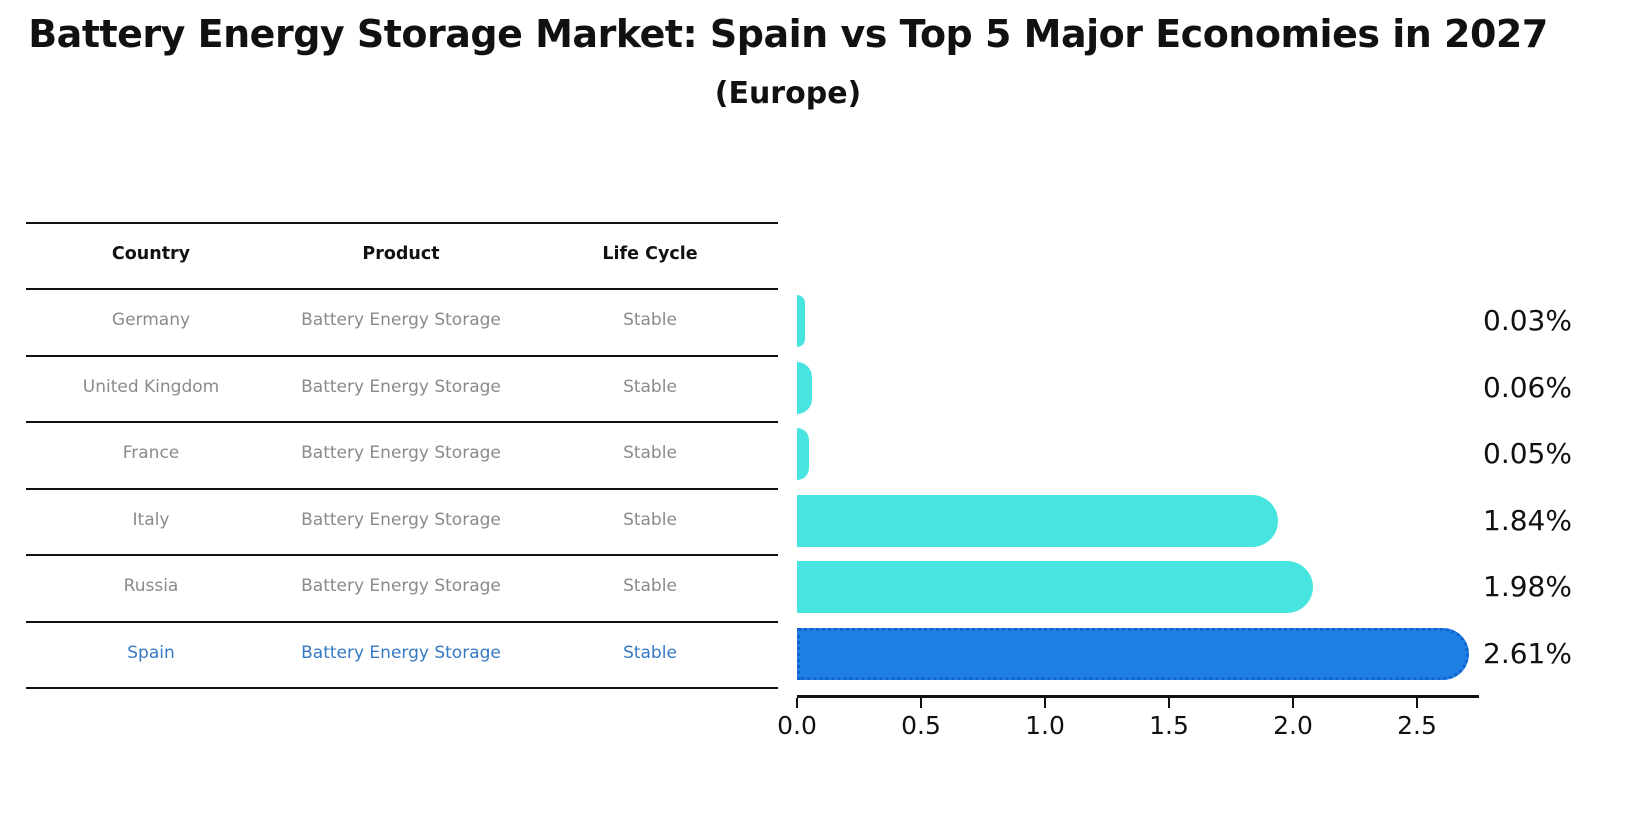  Describe the element at coordinates (801, 321) in the screenshot. I see `bar-germany` at that location.